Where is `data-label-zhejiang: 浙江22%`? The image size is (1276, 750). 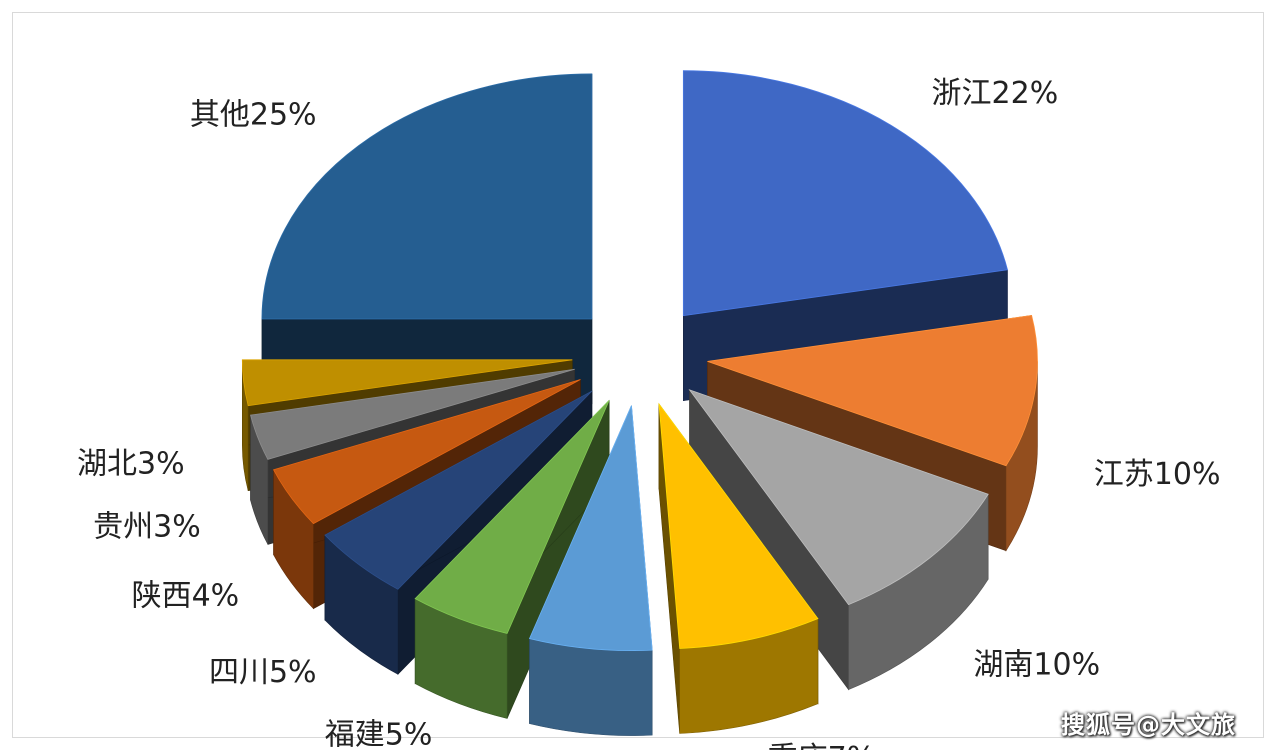 data-label-zhejiang: 浙江22% is located at coordinates (995, 93).